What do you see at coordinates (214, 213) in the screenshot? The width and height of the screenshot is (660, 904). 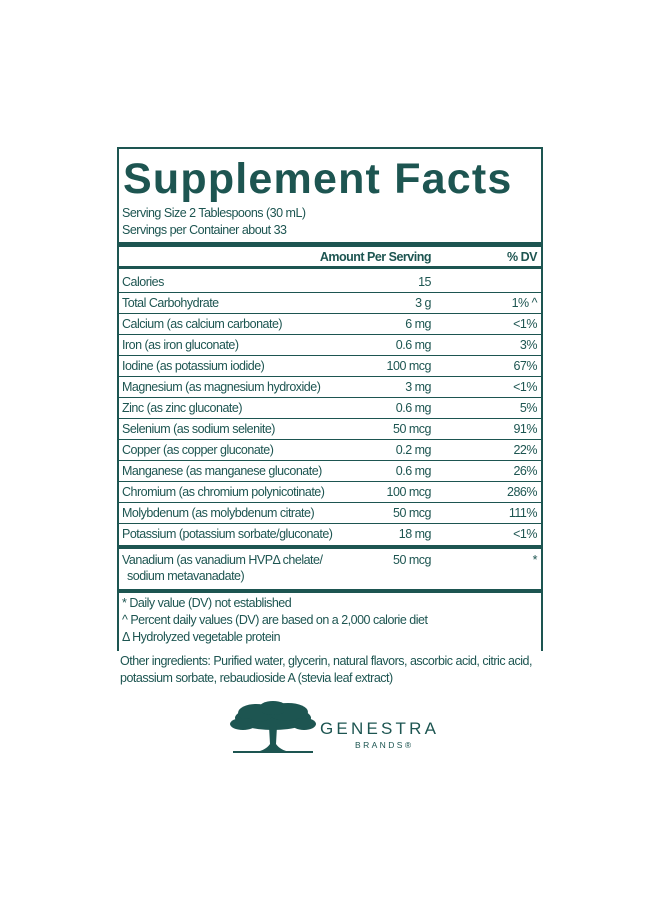 I see `serving-size: Serving Size 2 Tablespoons (30 mL)` at bounding box center [214, 213].